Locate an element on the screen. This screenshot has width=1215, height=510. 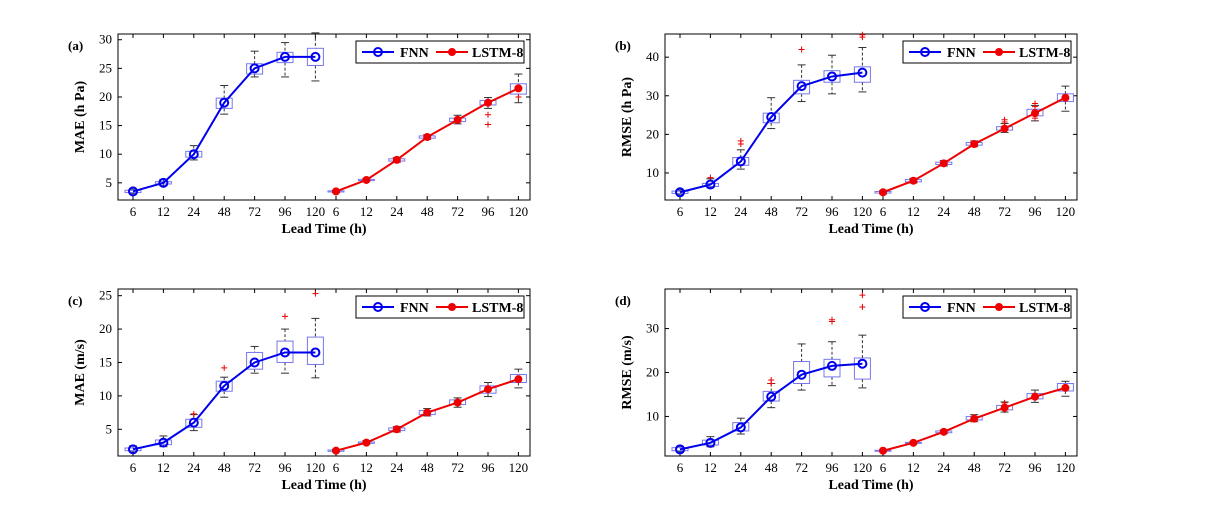
y-axis-label: RMSE (m/s) is located at coordinates (627, 372).